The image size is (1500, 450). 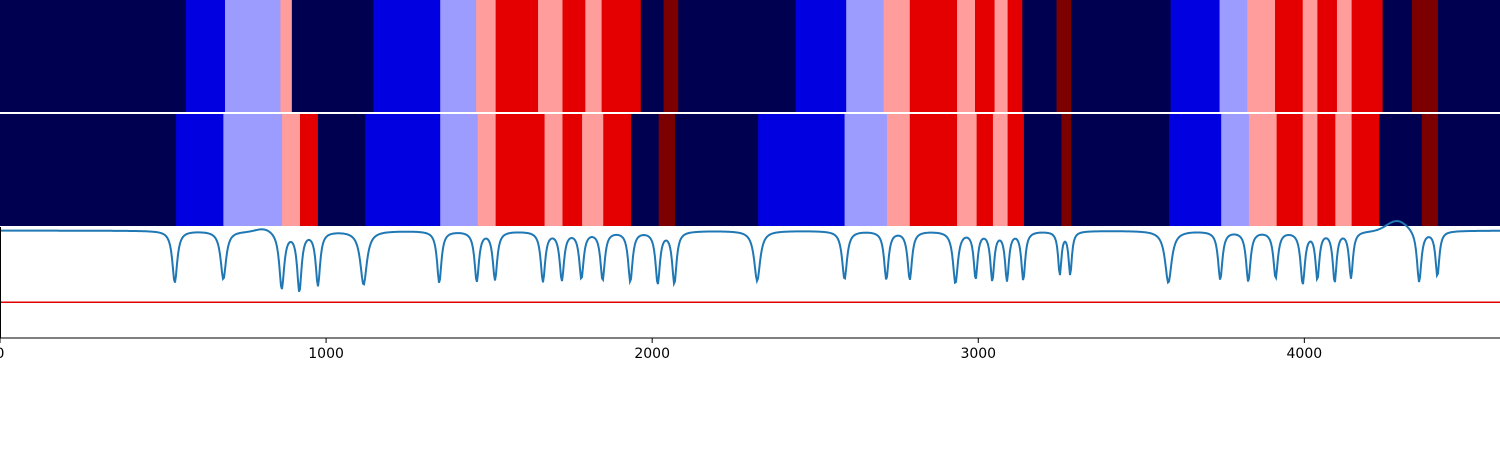 I want to click on x-tick-label-3000: 3000, so click(x=978, y=354).